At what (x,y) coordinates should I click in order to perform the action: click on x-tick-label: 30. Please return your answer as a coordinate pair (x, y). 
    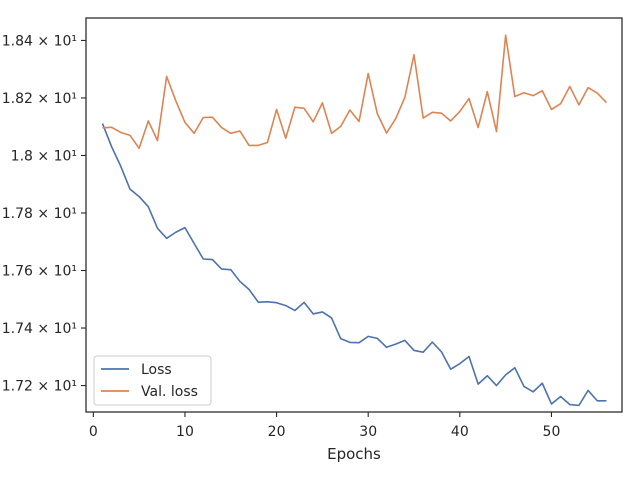
    Looking at the image, I should click on (368, 432).